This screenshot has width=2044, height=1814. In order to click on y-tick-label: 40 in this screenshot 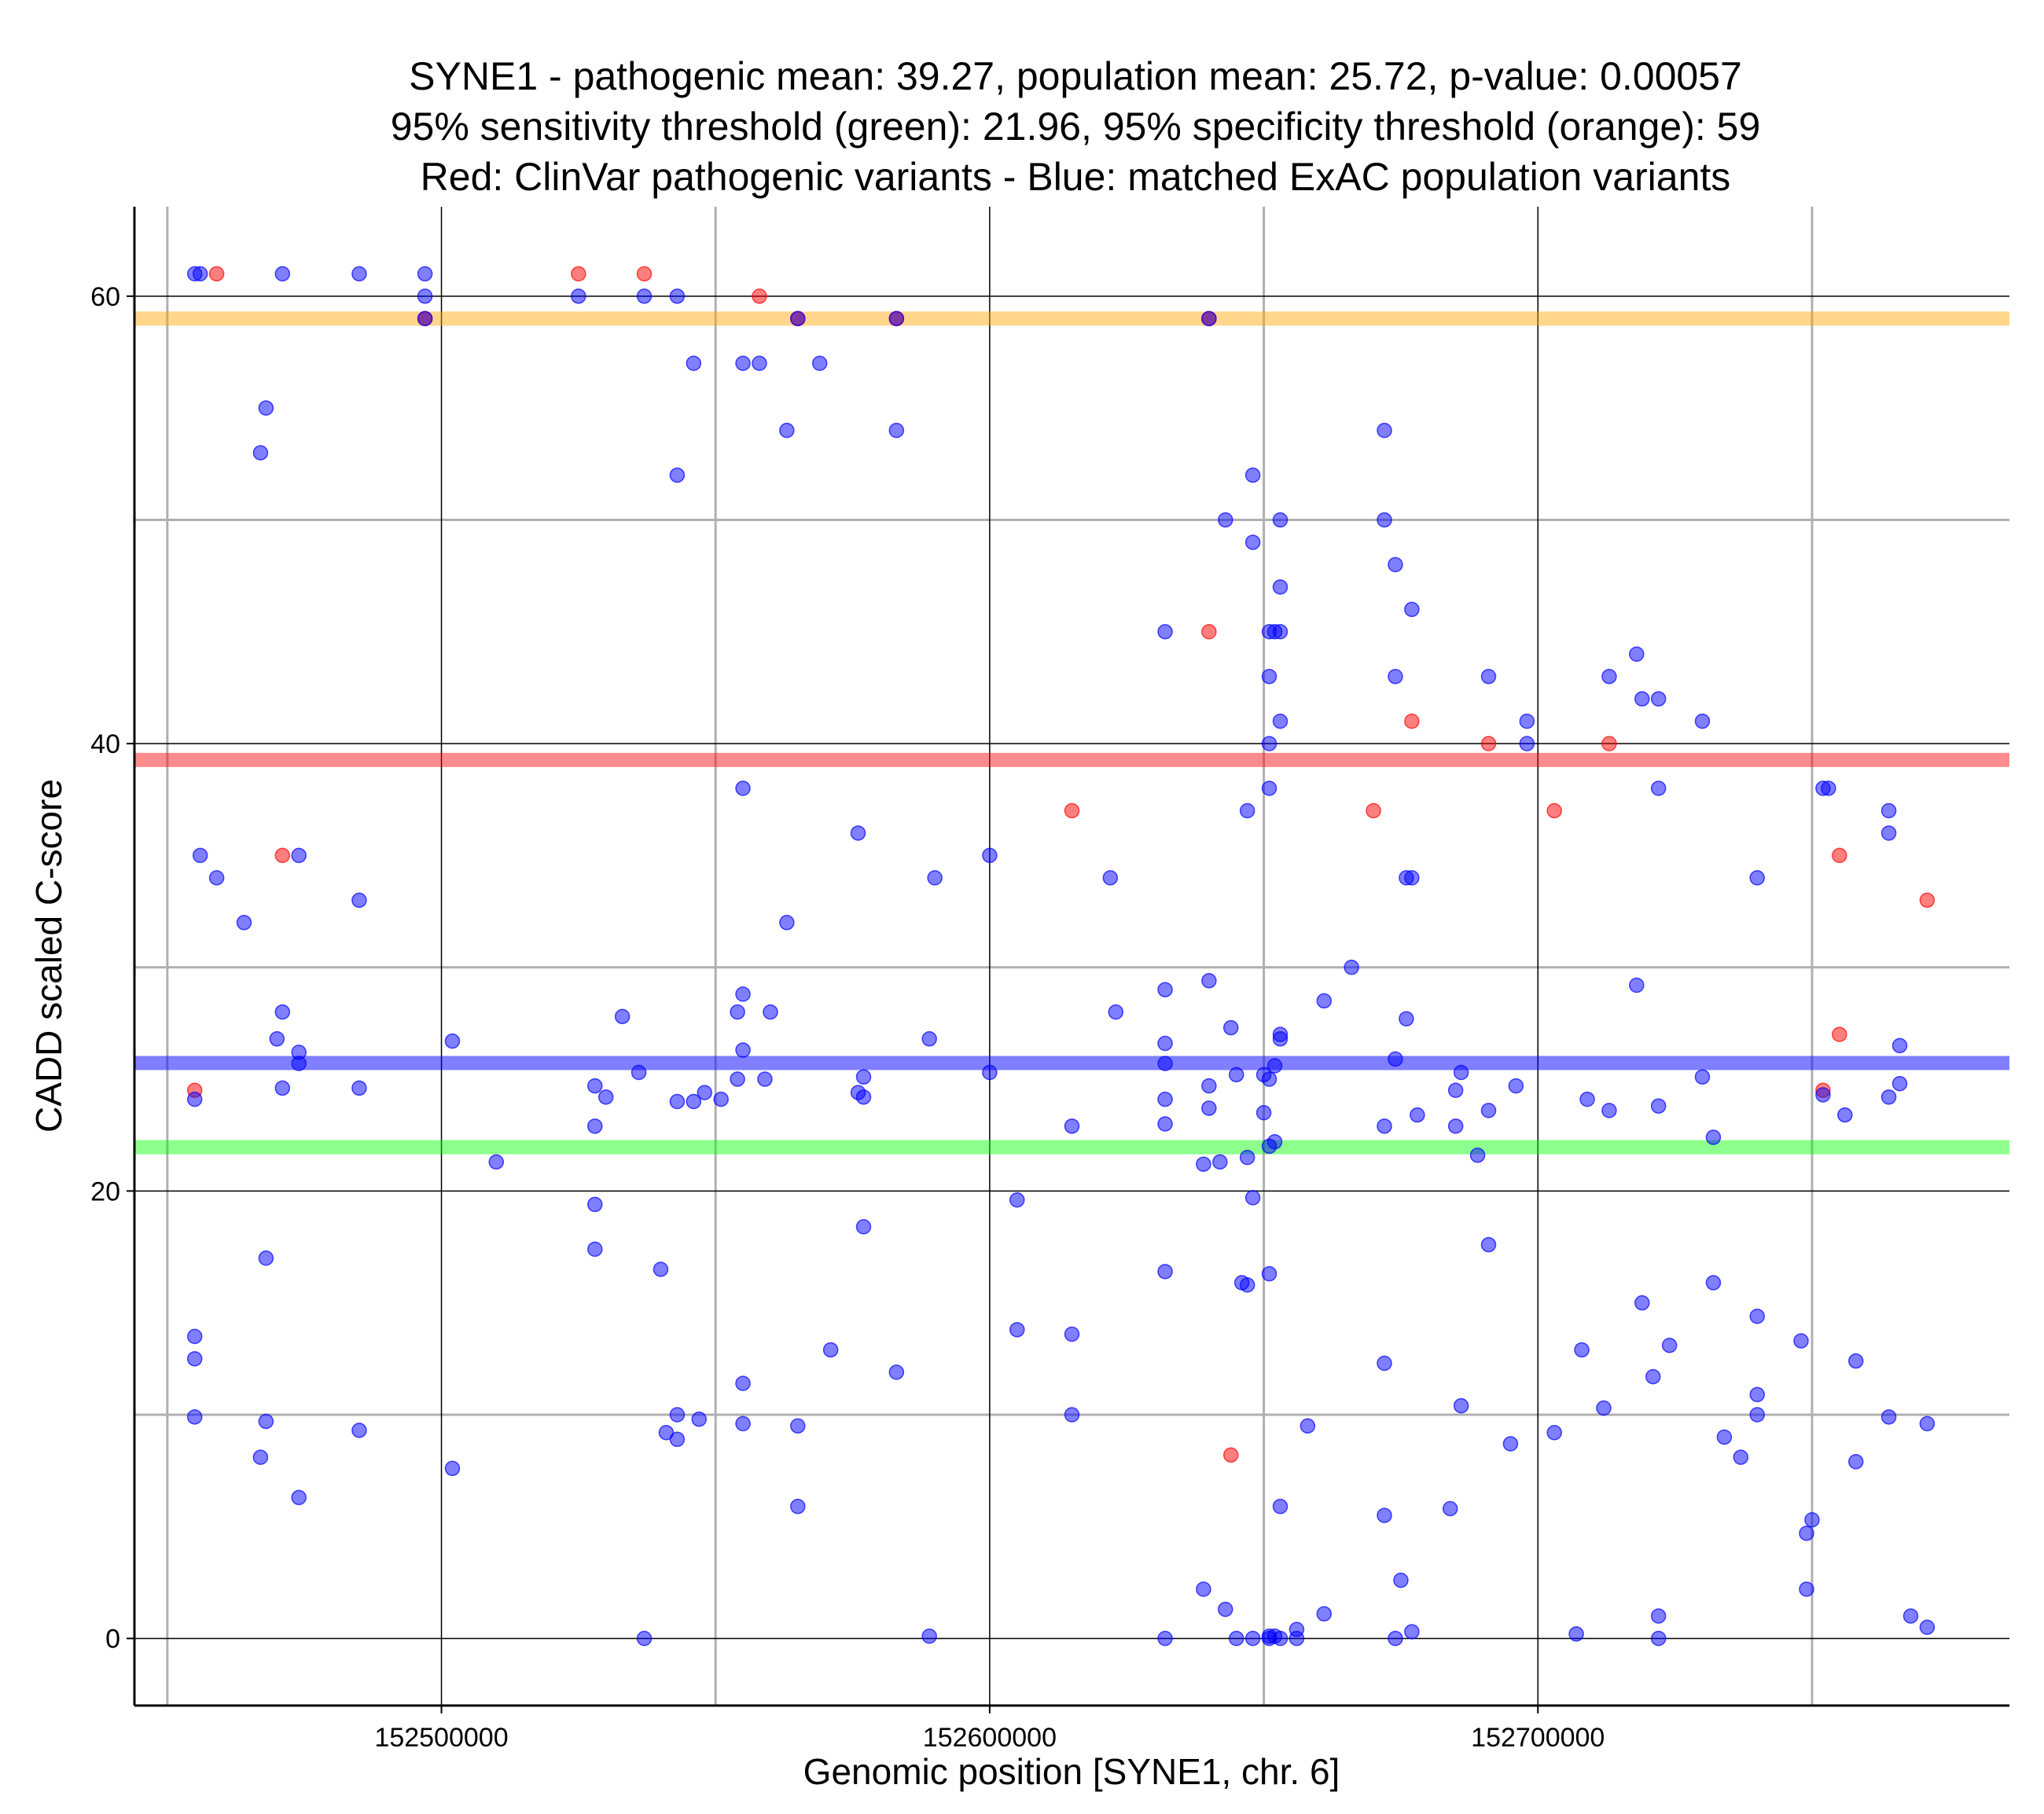, I will do `click(105, 744)`.